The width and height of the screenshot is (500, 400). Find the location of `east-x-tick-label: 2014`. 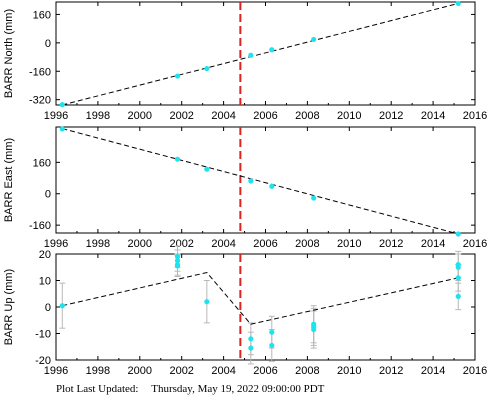

east-x-tick-label: 2014 is located at coordinates (433, 244).